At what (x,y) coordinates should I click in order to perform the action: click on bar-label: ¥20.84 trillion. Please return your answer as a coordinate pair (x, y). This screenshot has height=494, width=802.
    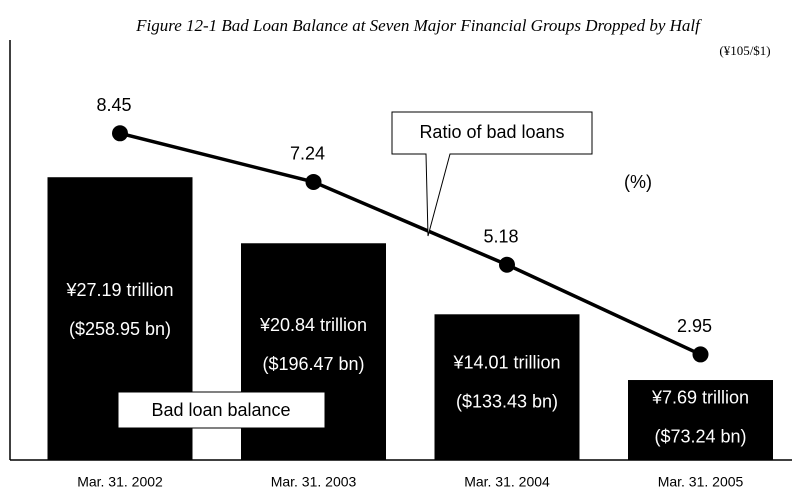
    Looking at the image, I should click on (313, 325).